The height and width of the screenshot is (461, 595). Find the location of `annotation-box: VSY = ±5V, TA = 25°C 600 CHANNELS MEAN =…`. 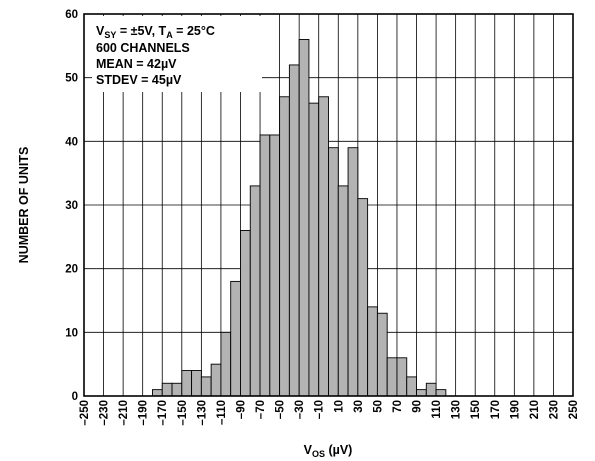

annotation-box: VSY = ±5V, TA = 25°C 600 CHANNELS MEAN =… is located at coordinates (177, 54).